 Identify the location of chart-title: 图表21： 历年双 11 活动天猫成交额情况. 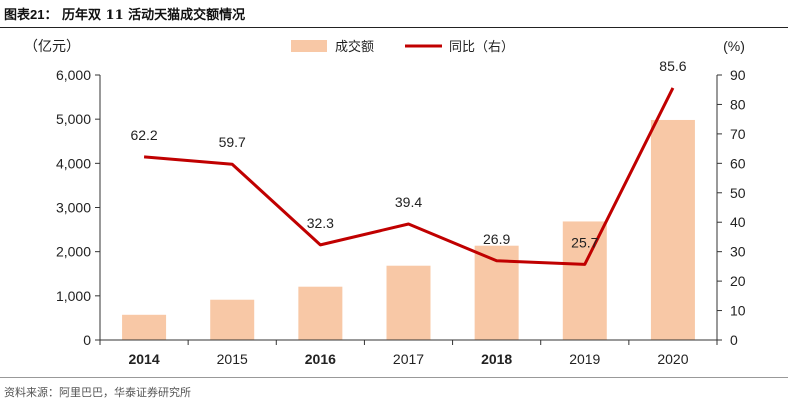
(124, 13).